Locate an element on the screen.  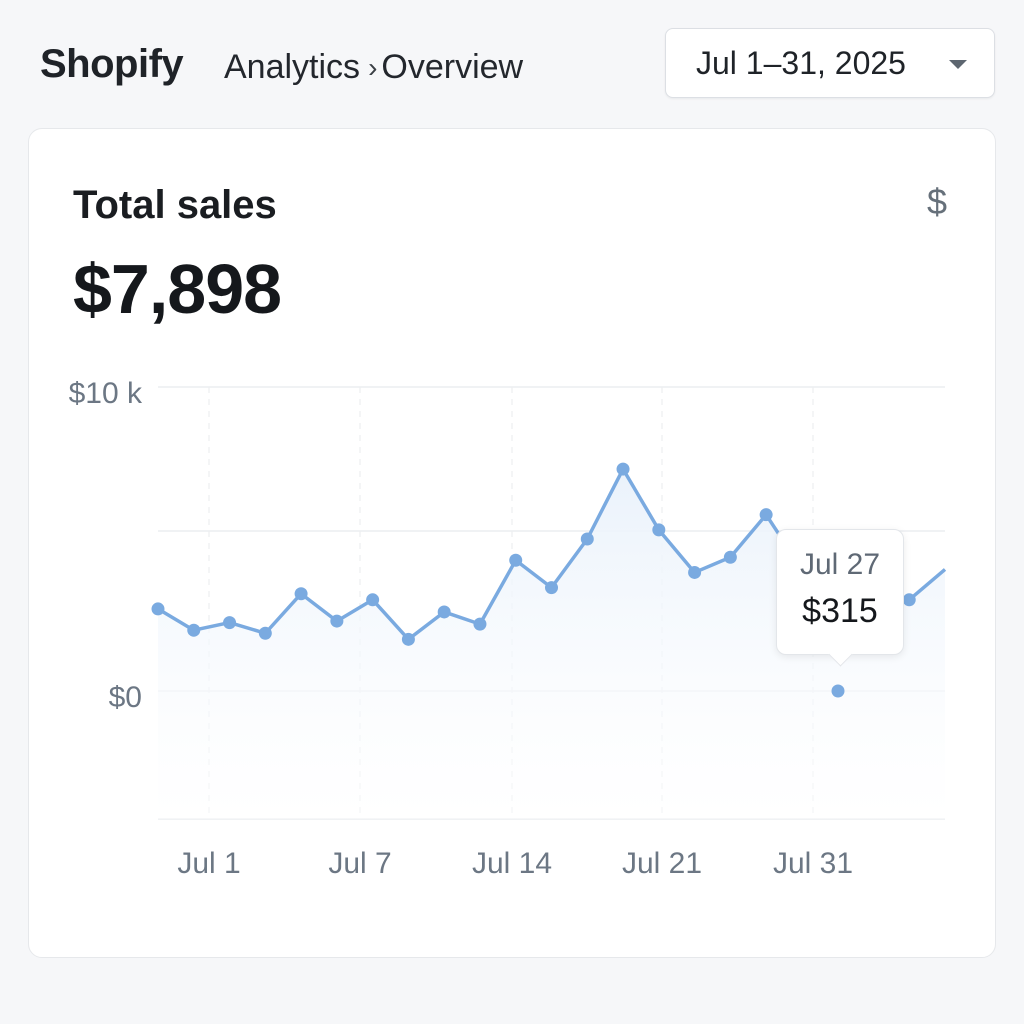
breadcrumb: Analytics › Overview is located at coordinates (373, 67).